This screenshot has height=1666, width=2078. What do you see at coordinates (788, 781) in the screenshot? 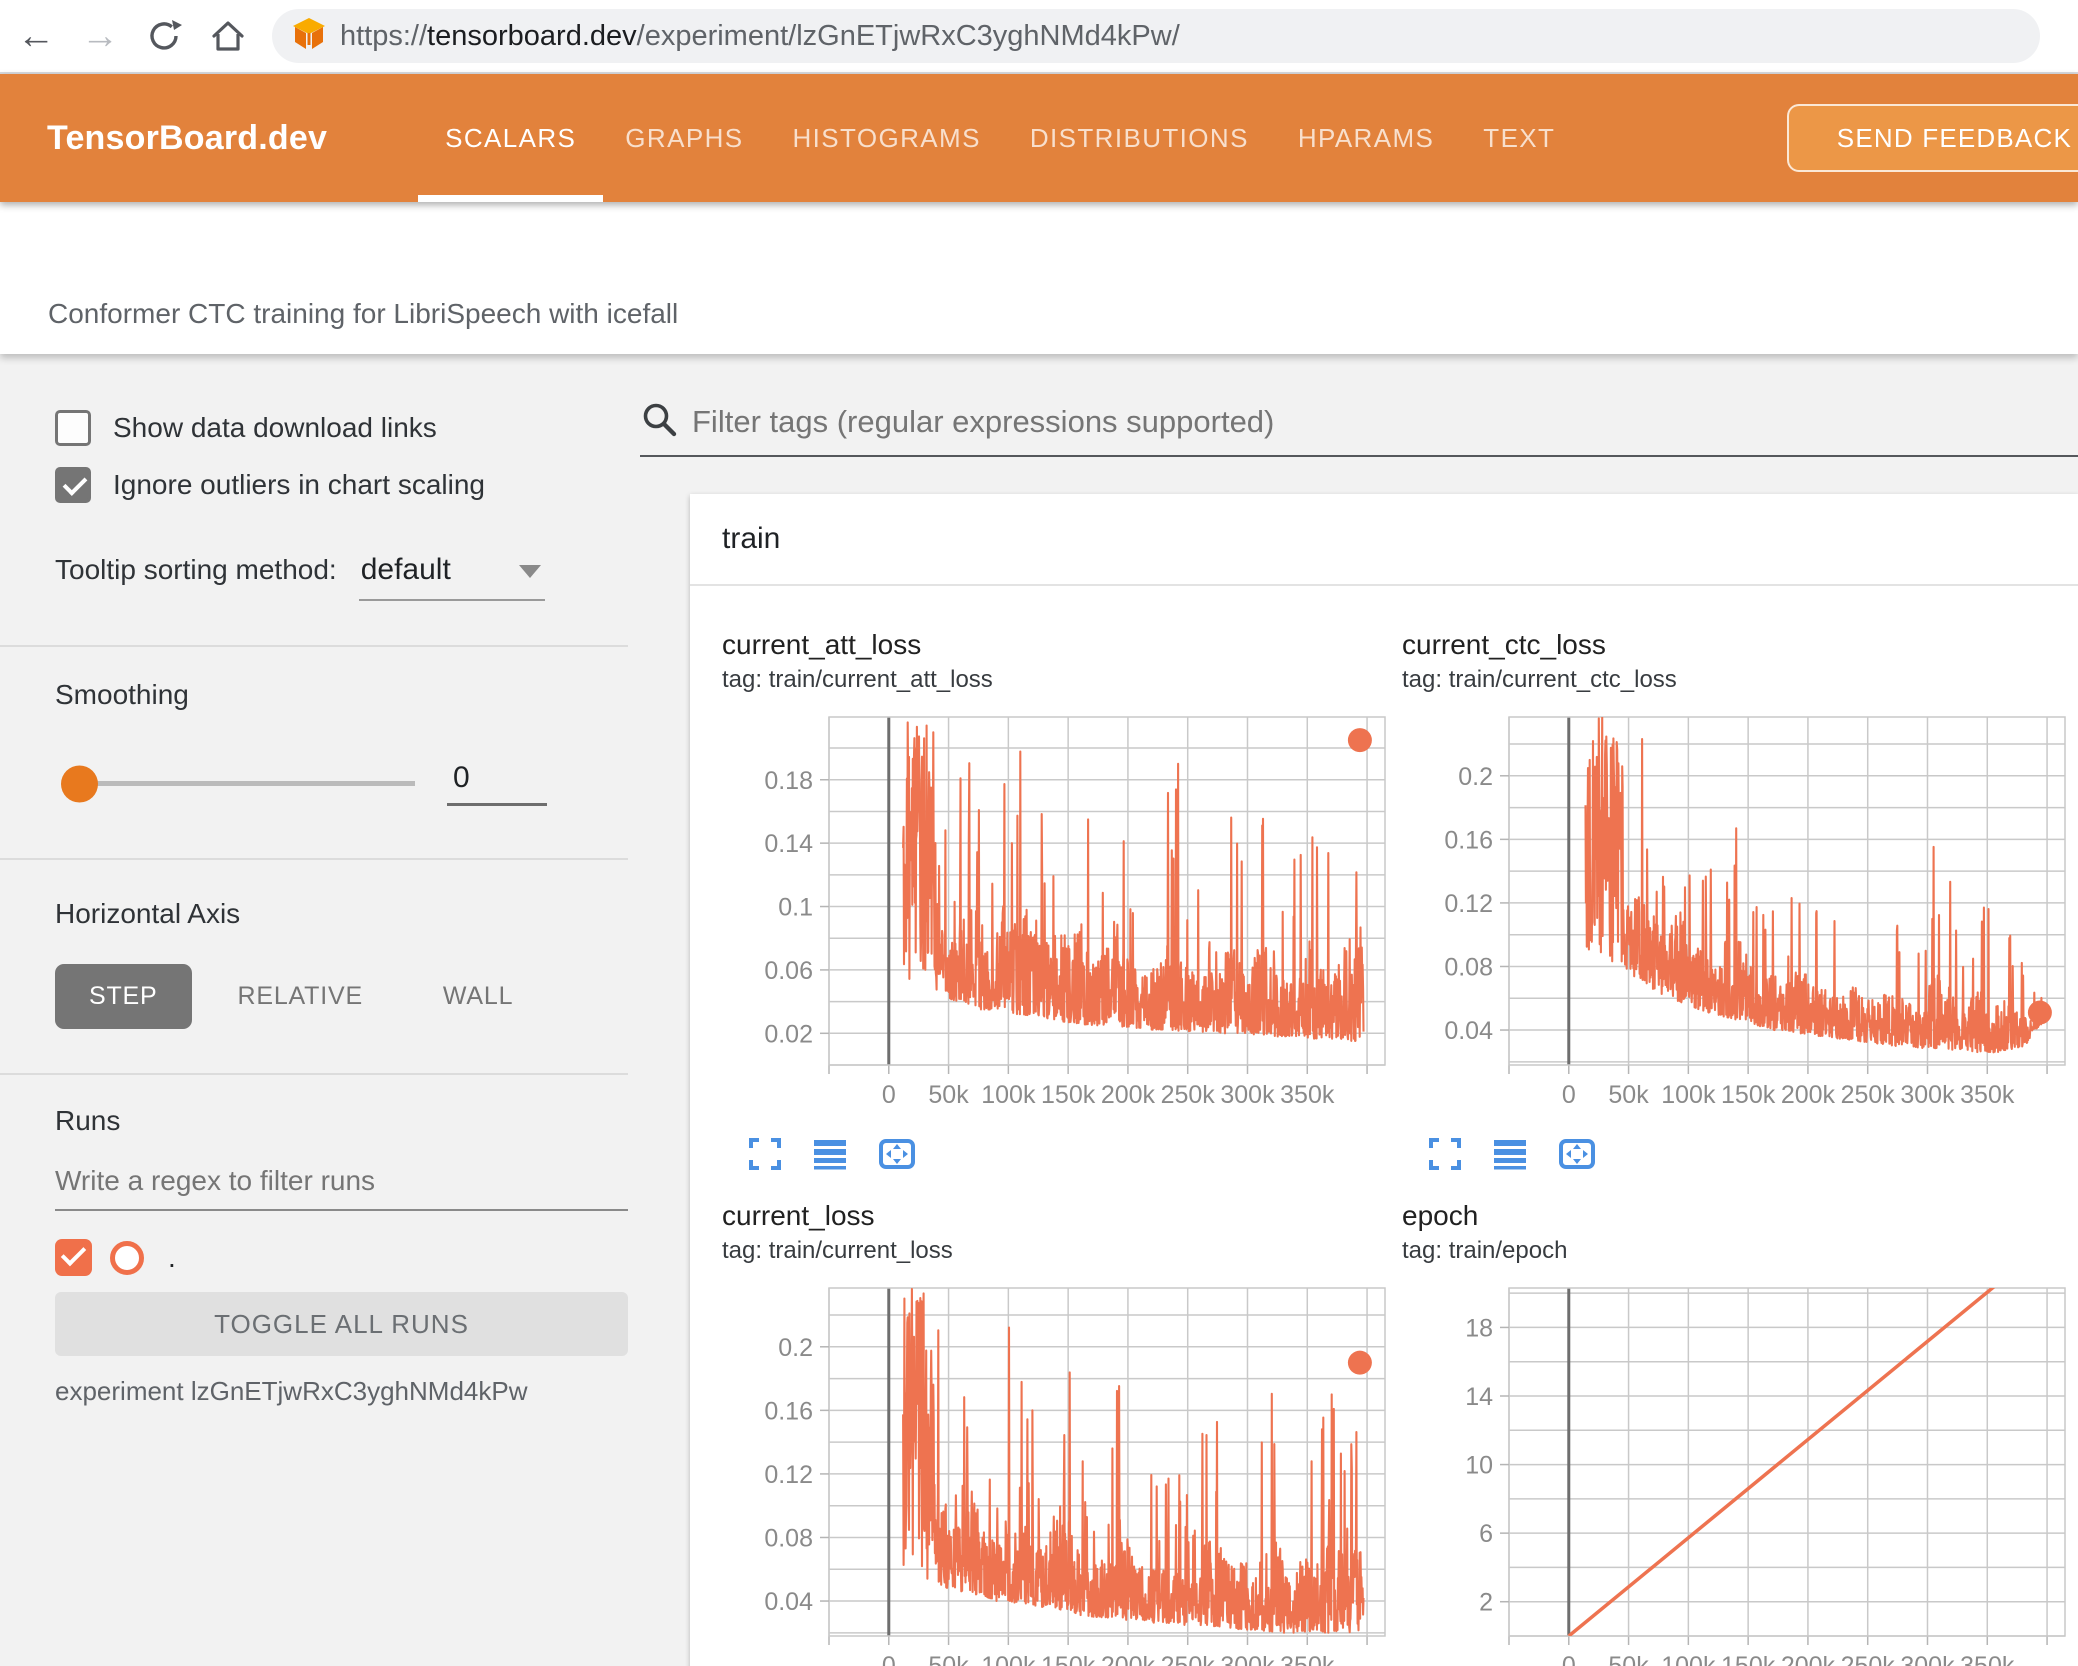
I see `svg-text: 0.18` at bounding box center [788, 781].